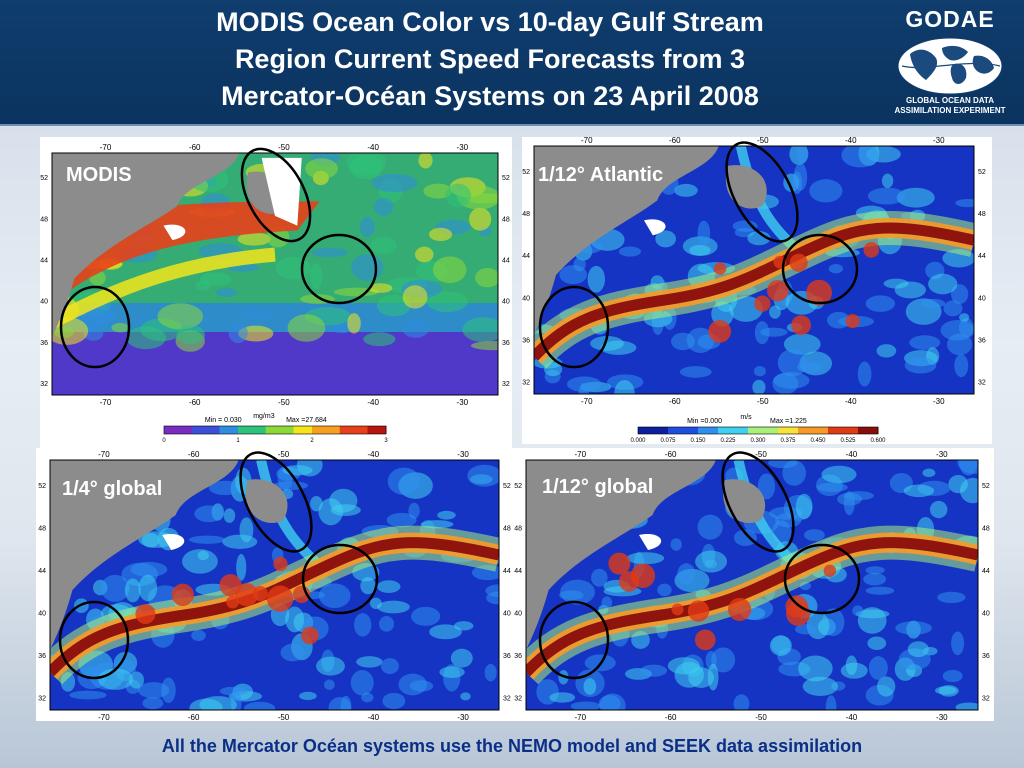 This screenshot has width=1024, height=768. Describe the element at coordinates (580, 717) in the screenshot. I see `longitude-tick-bottom: -70` at that location.